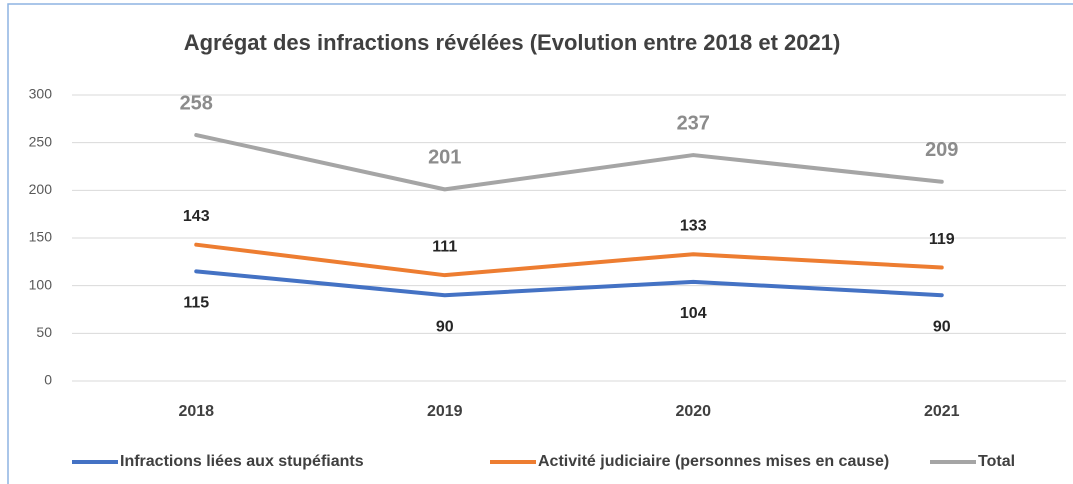 The width and height of the screenshot is (1073, 484). What do you see at coordinates (693, 411) in the screenshot?
I see `x-tick-label: 2020` at bounding box center [693, 411].